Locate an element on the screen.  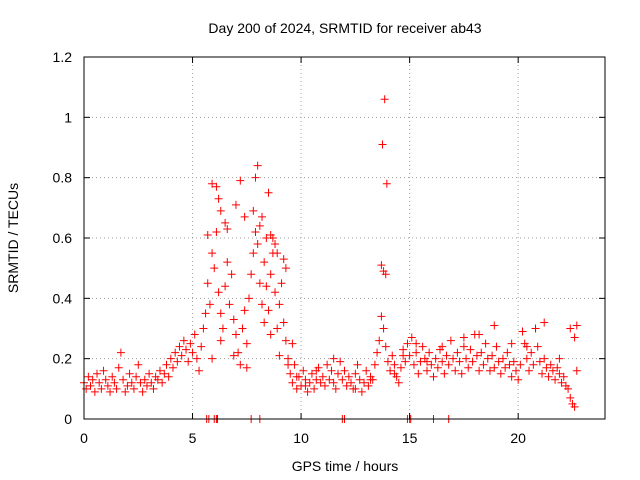
y-tick-label: 0.4 is located at coordinates (63, 298).